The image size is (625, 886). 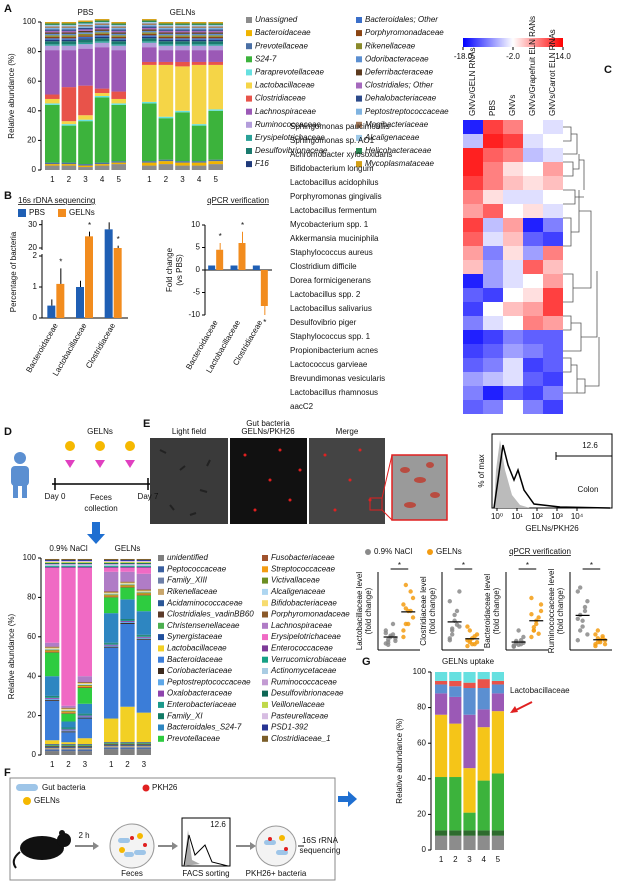 I want to click on legend-label: Acidaminococcaceae, so click(x=204, y=602).